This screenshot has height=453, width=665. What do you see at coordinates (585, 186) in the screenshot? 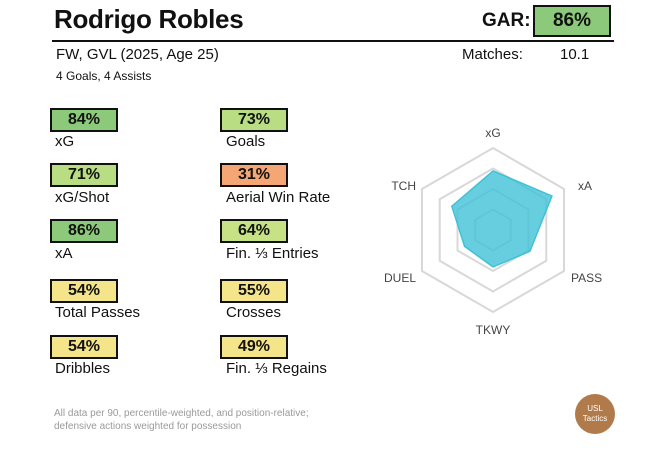
I see `radar-axis-label: xA` at bounding box center [585, 186].